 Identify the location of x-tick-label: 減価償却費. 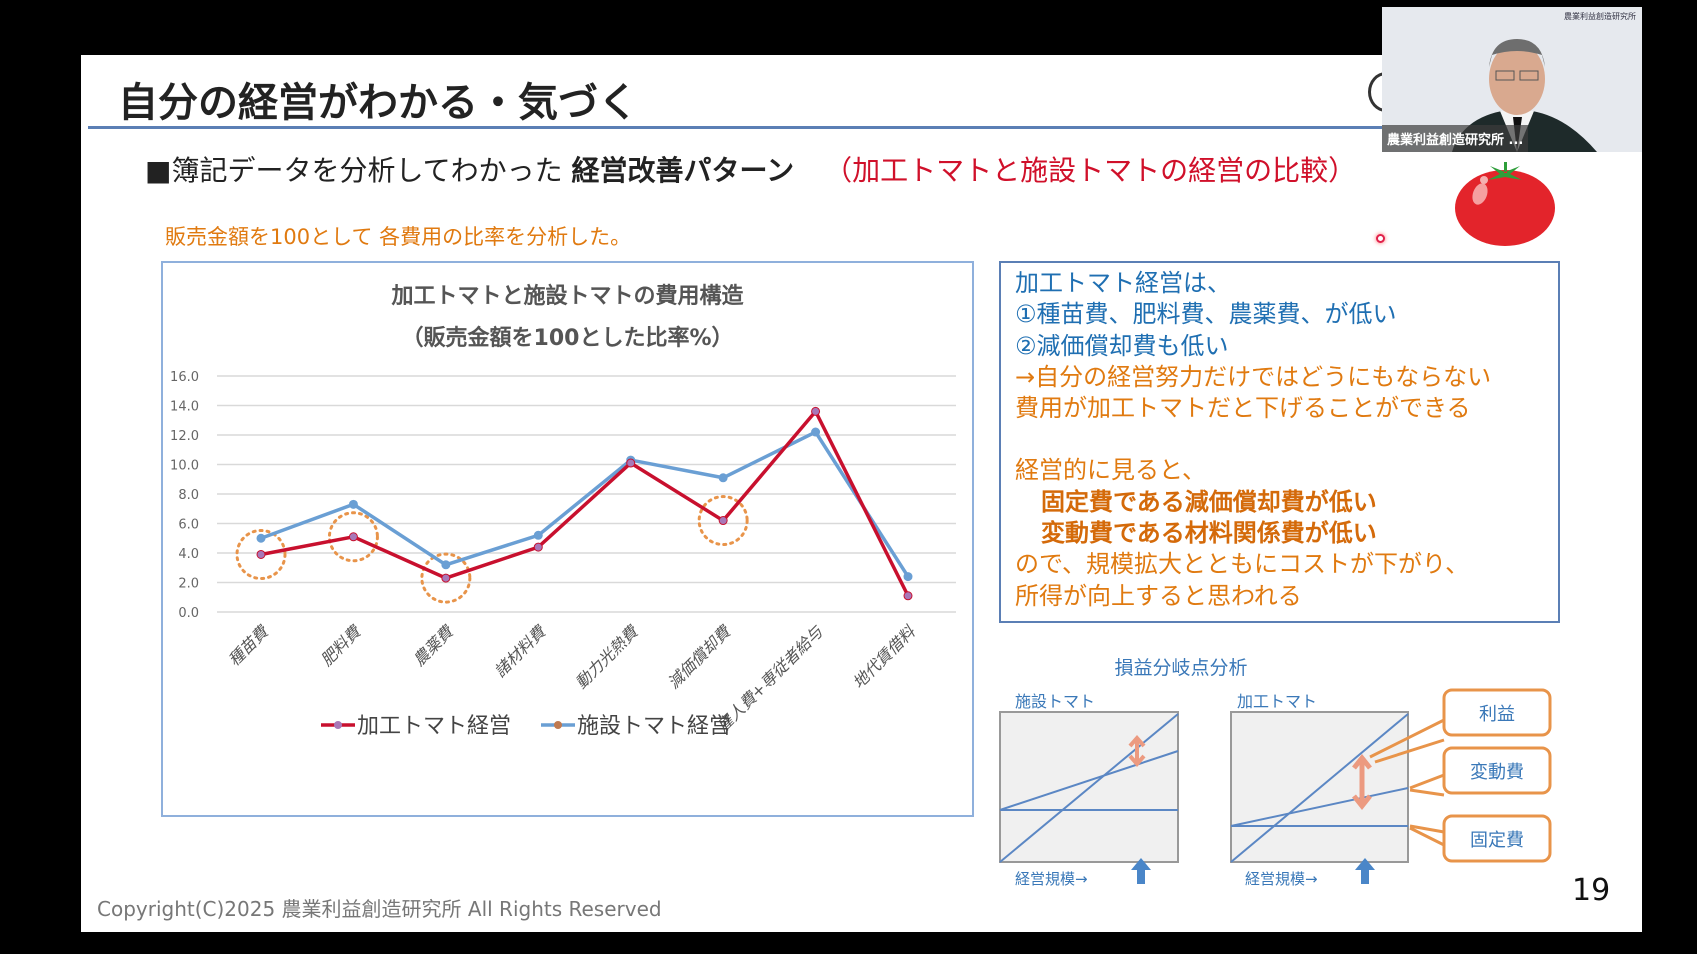
(699, 656).